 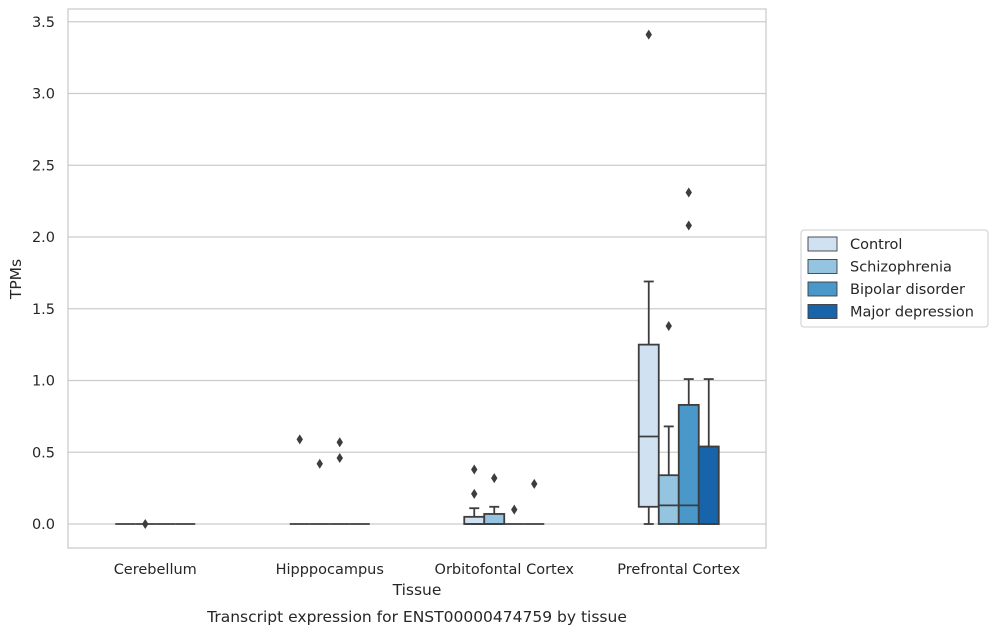 What do you see at coordinates (901, 268) in the screenshot?
I see `legend-label: Schizophrenia` at bounding box center [901, 268].